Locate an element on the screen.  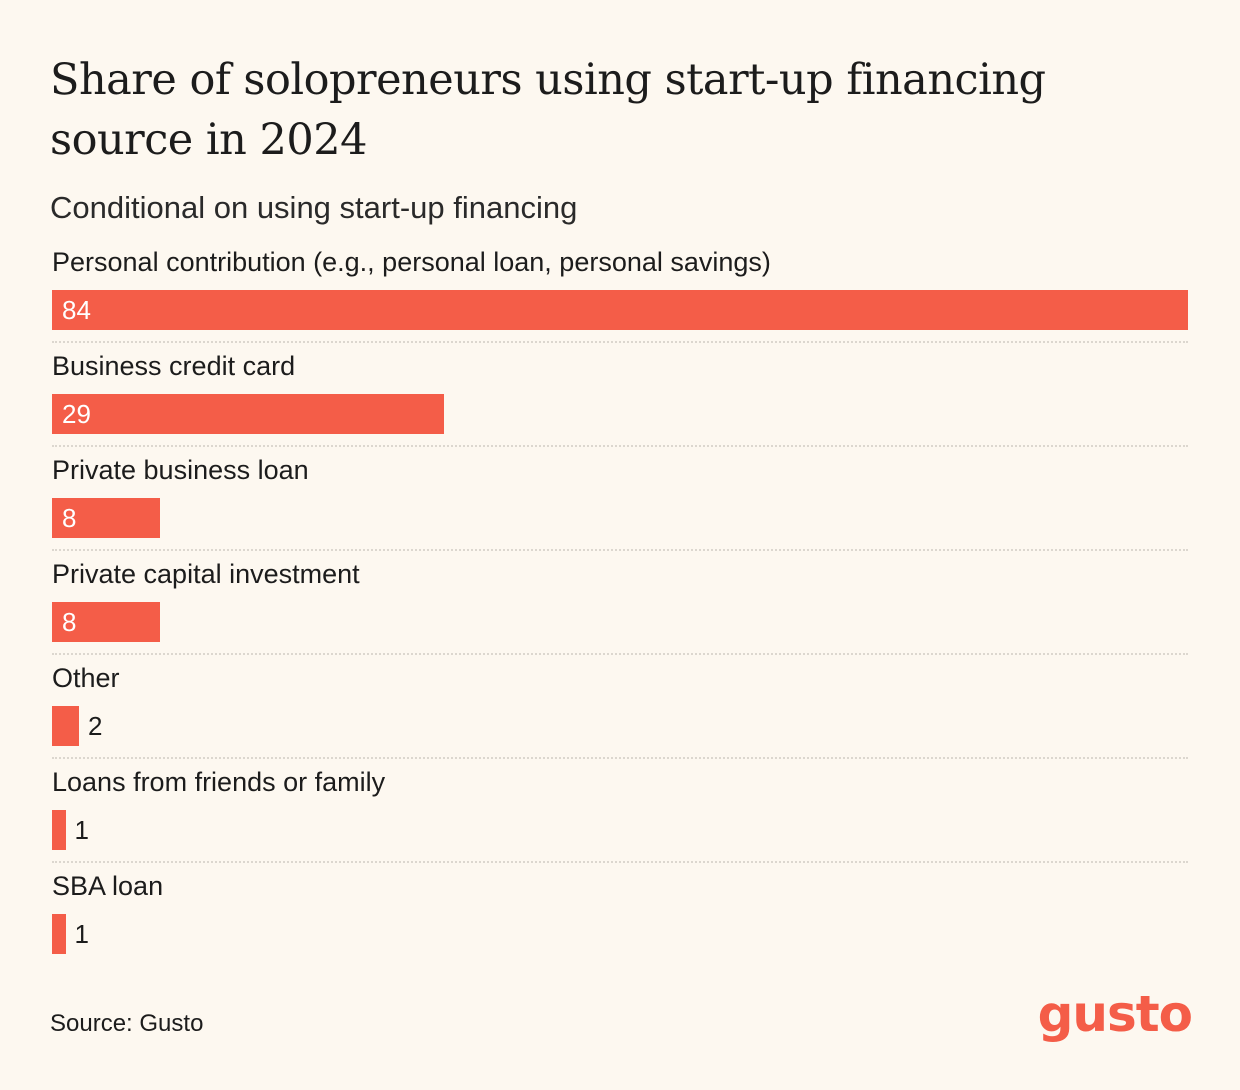
source-note: Source: Gusto is located at coordinates (127, 1023).